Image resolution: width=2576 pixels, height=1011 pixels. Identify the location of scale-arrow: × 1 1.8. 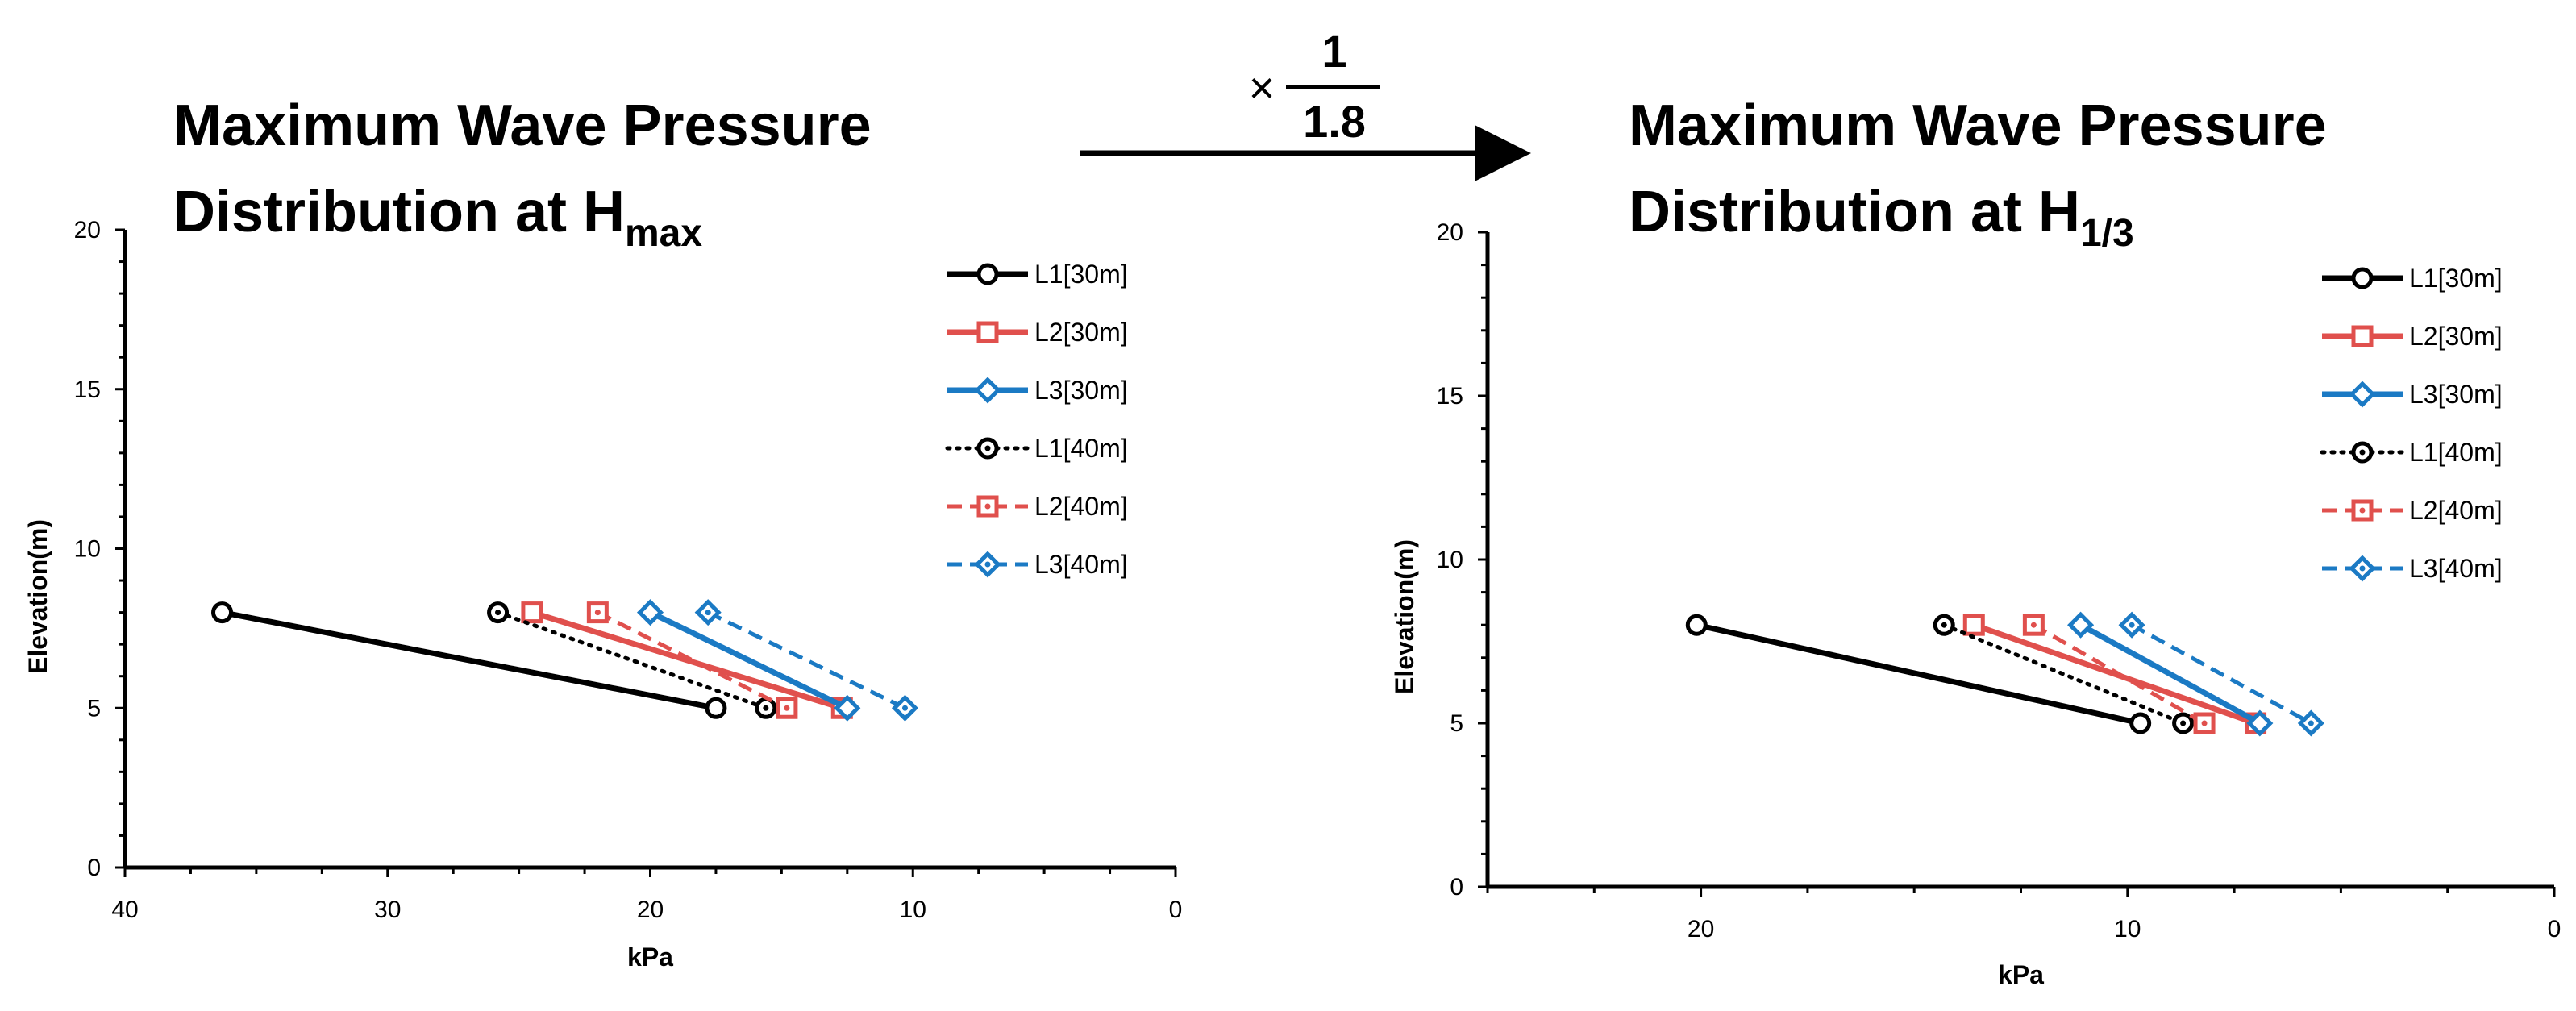
(1305, 103).